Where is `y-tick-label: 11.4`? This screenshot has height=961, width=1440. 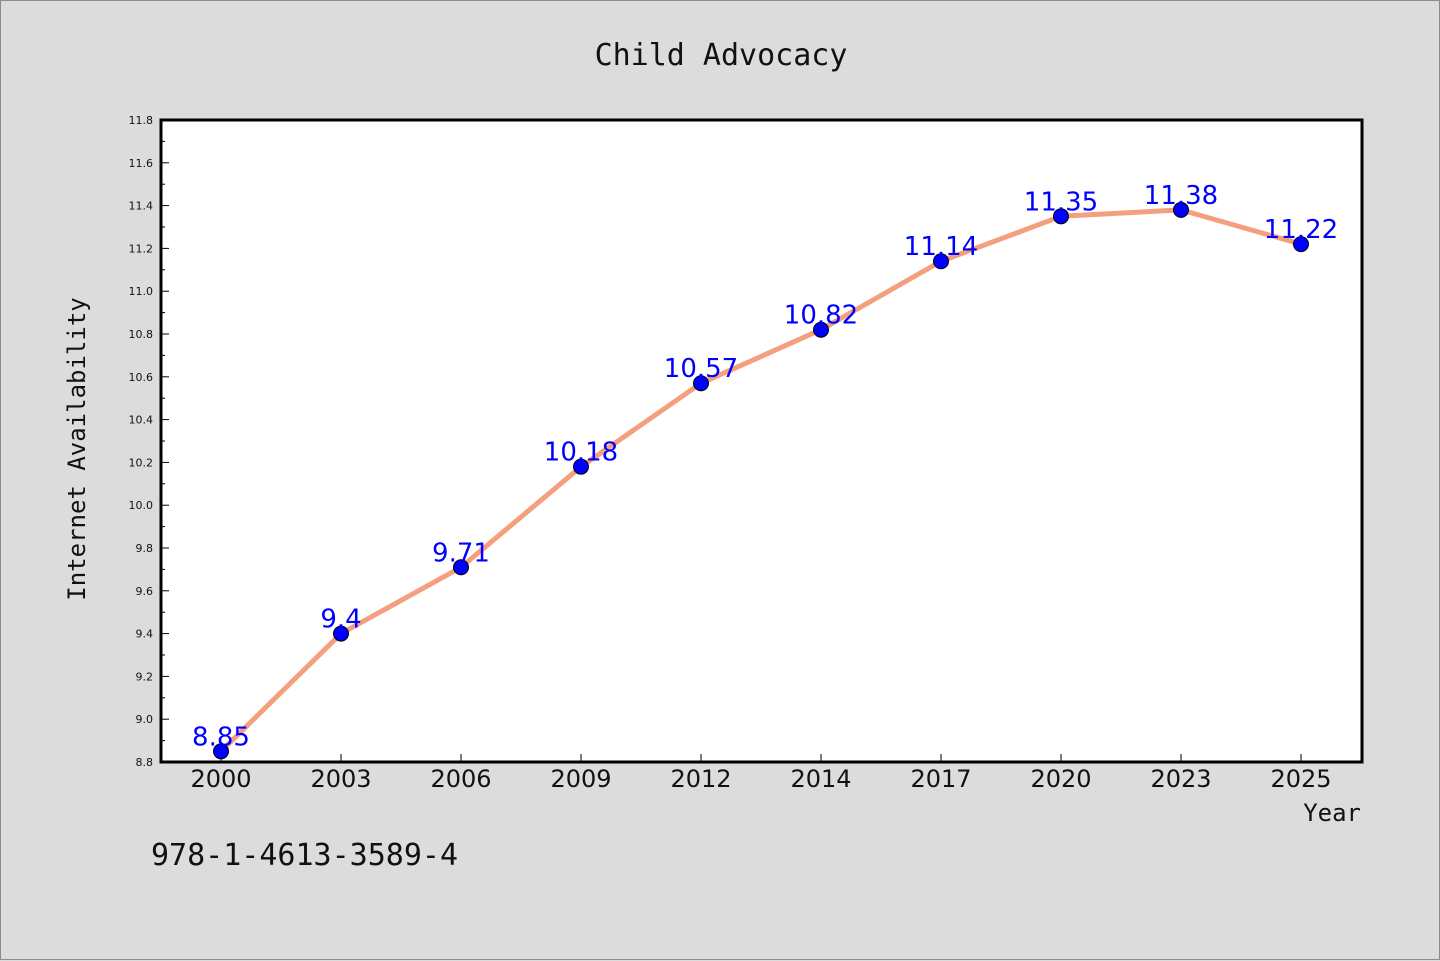
y-tick-label: 11.4 is located at coordinates (141, 206).